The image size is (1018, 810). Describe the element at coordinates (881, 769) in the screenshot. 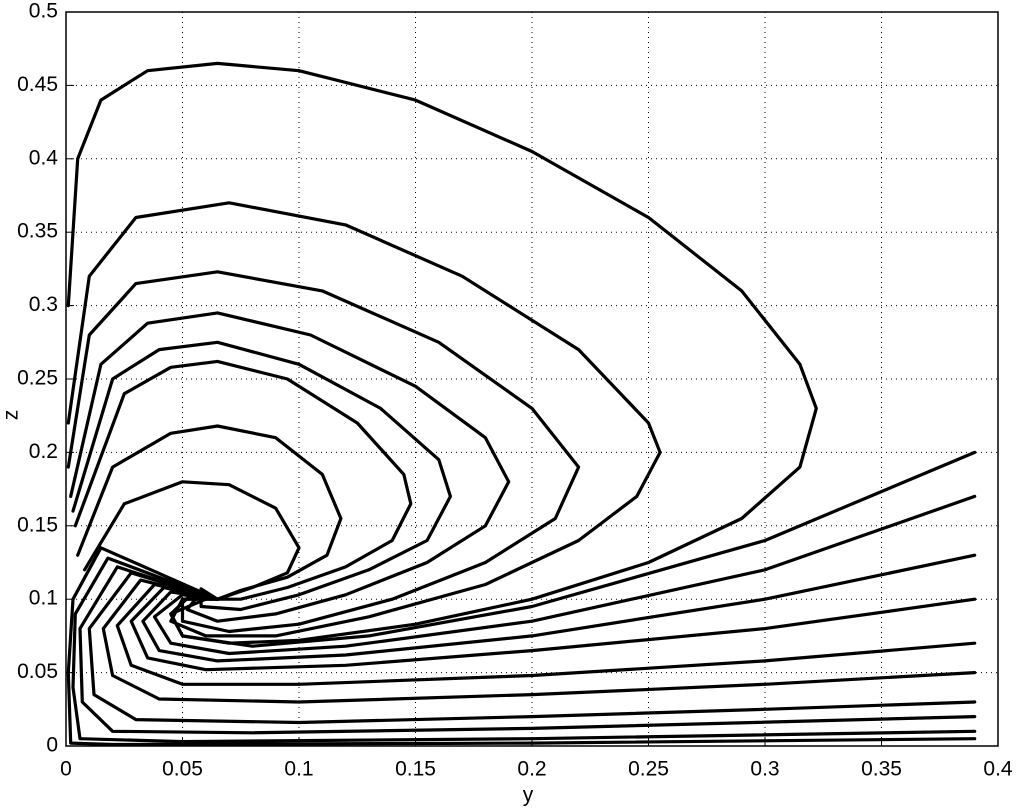

I see `x-tick-label: 0.35` at that location.